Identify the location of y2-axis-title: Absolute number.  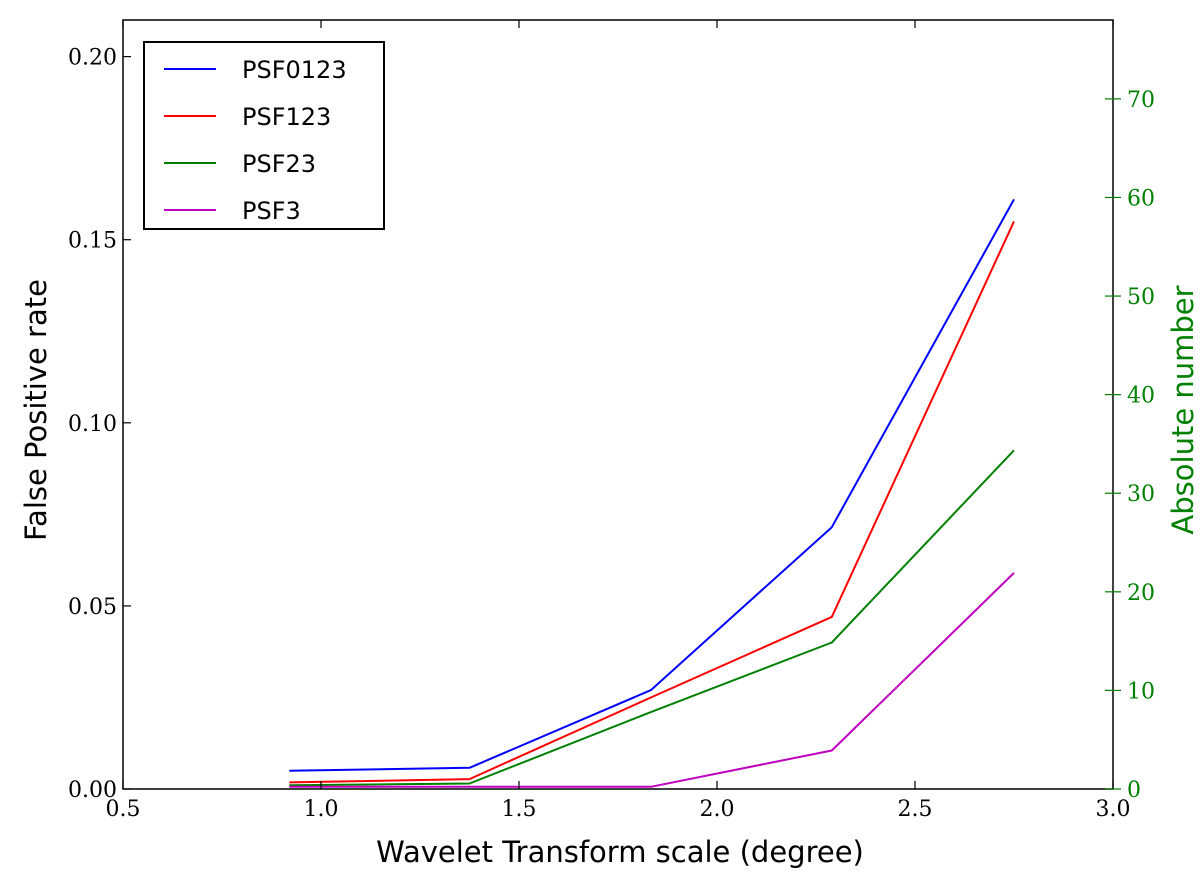
(1183, 409).